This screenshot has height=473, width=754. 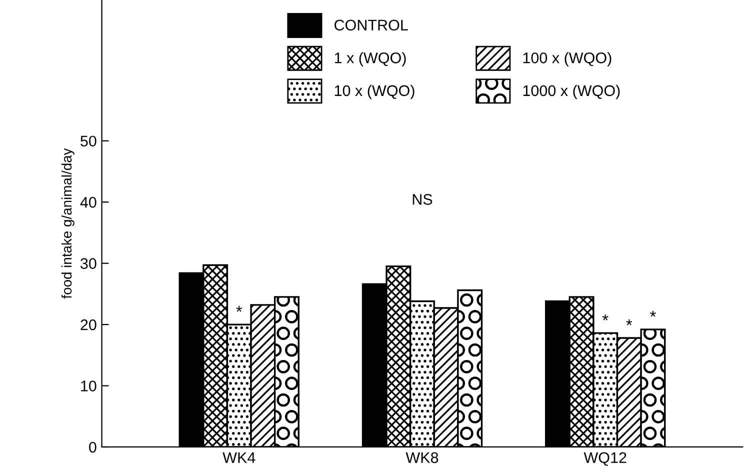 I want to click on annotation: NS, so click(x=422, y=199).